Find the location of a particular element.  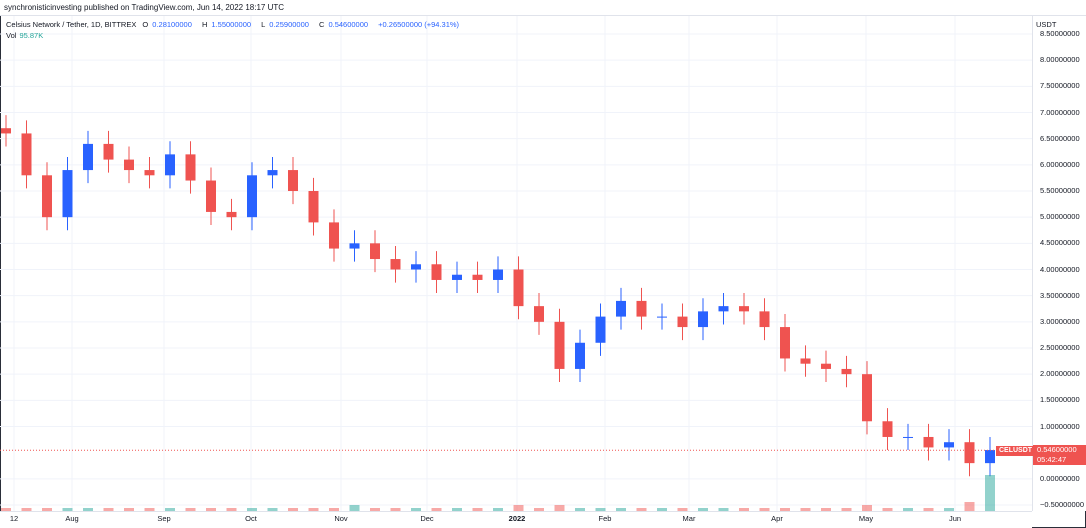

price-tick-label: 2.00000000 is located at coordinates (1060, 374).